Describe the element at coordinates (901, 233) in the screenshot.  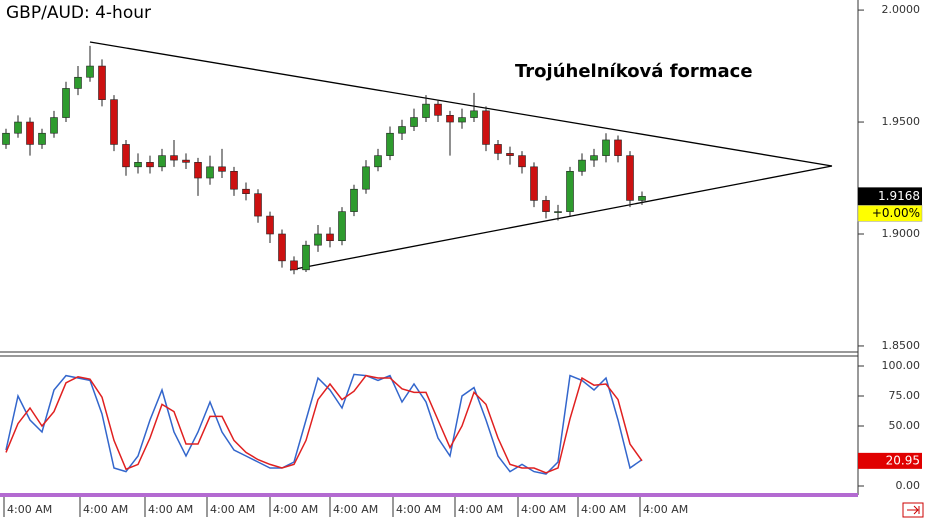
I see `y-tick-label: 1.9000` at that location.